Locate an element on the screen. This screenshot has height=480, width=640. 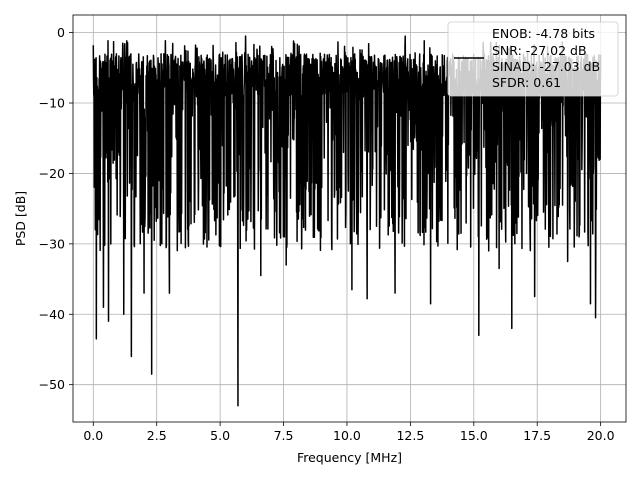
x-tick-label: 10.0 is located at coordinates (347, 435).